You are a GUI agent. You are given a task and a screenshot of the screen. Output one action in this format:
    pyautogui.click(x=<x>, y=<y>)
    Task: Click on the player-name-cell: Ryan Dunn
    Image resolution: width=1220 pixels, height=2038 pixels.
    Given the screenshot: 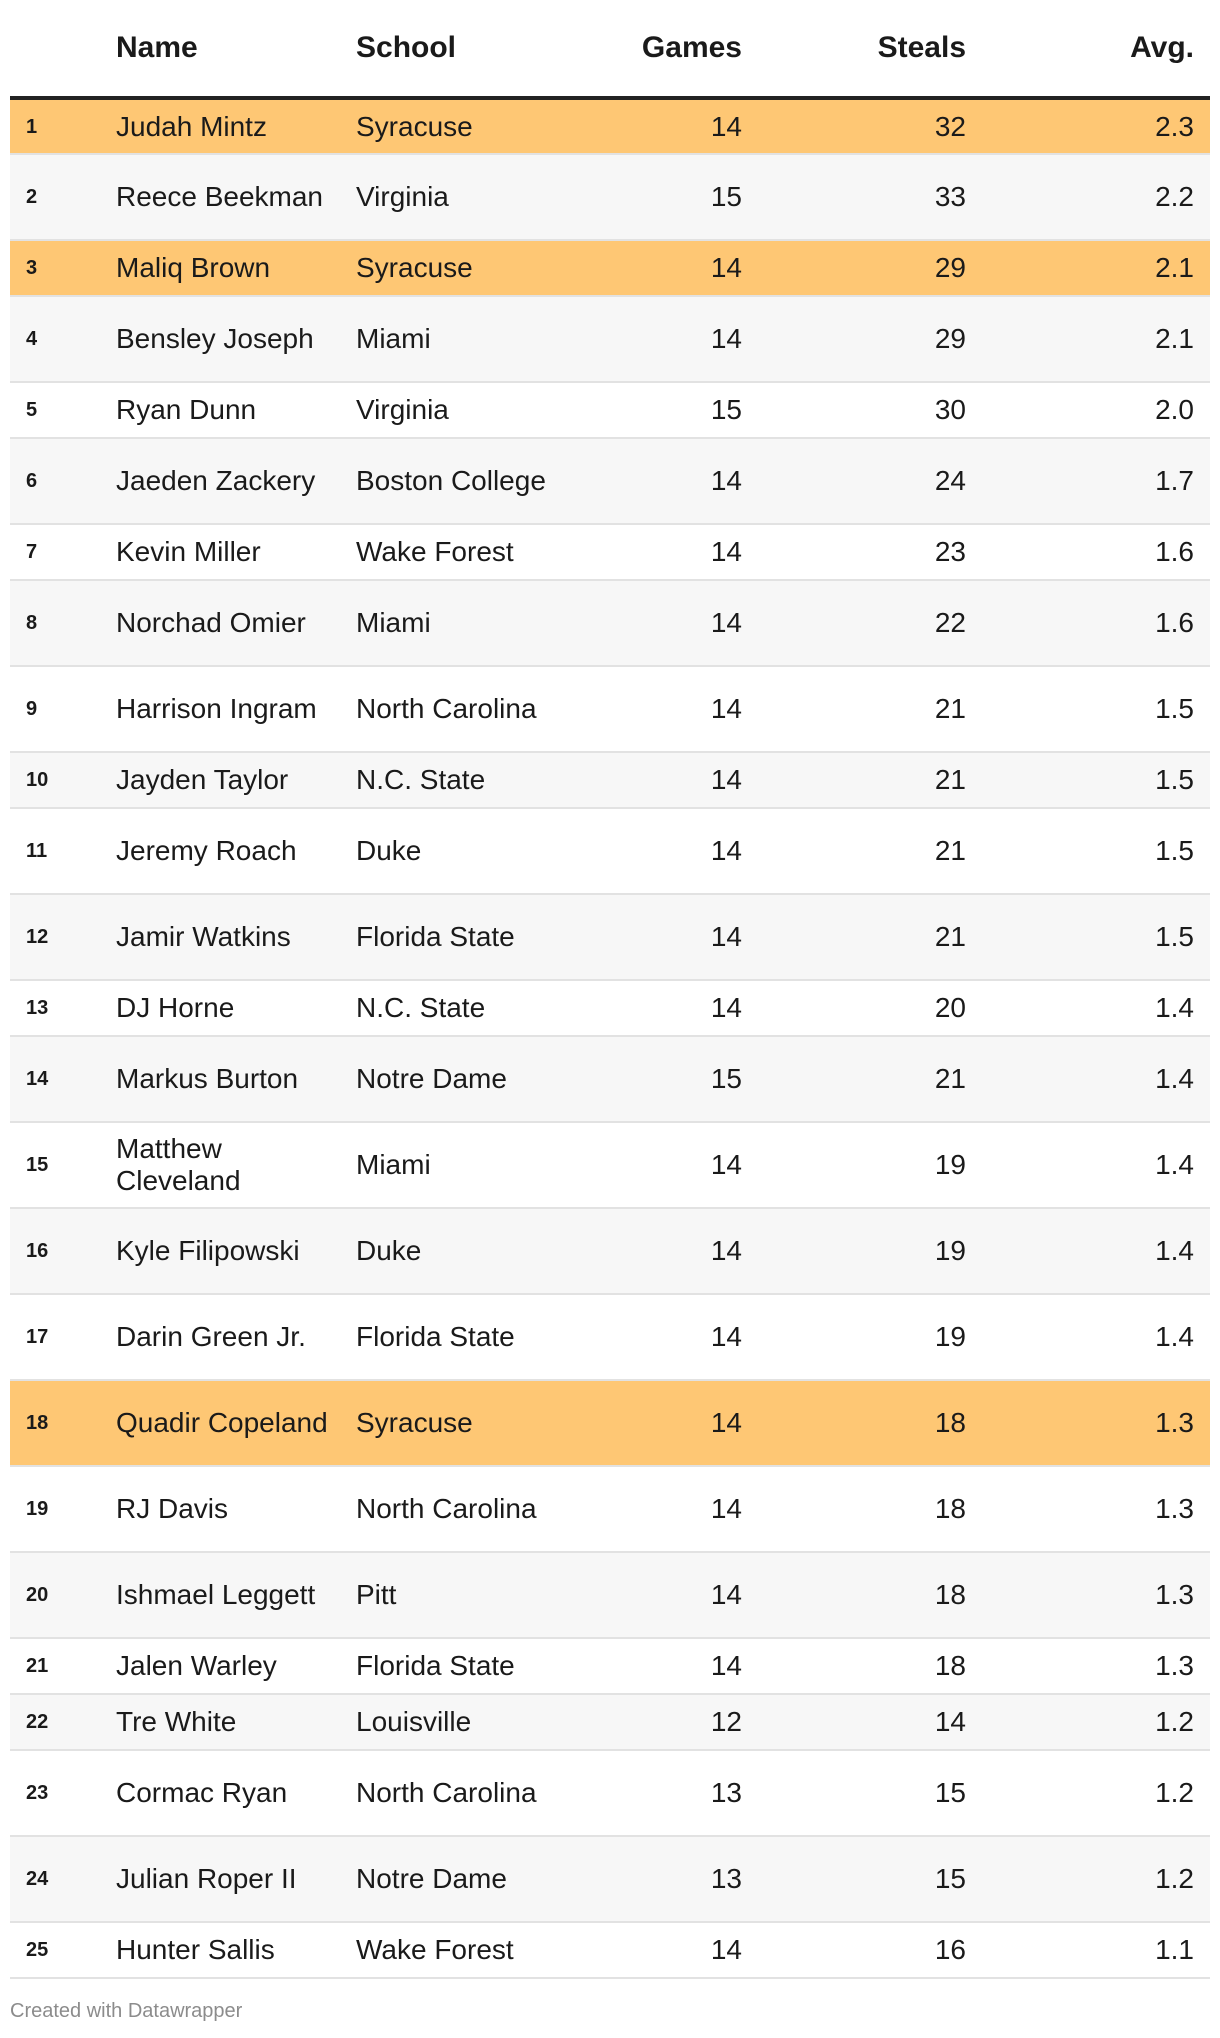 What is the action you would take?
    pyautogui.click(x=236, y=410)
    